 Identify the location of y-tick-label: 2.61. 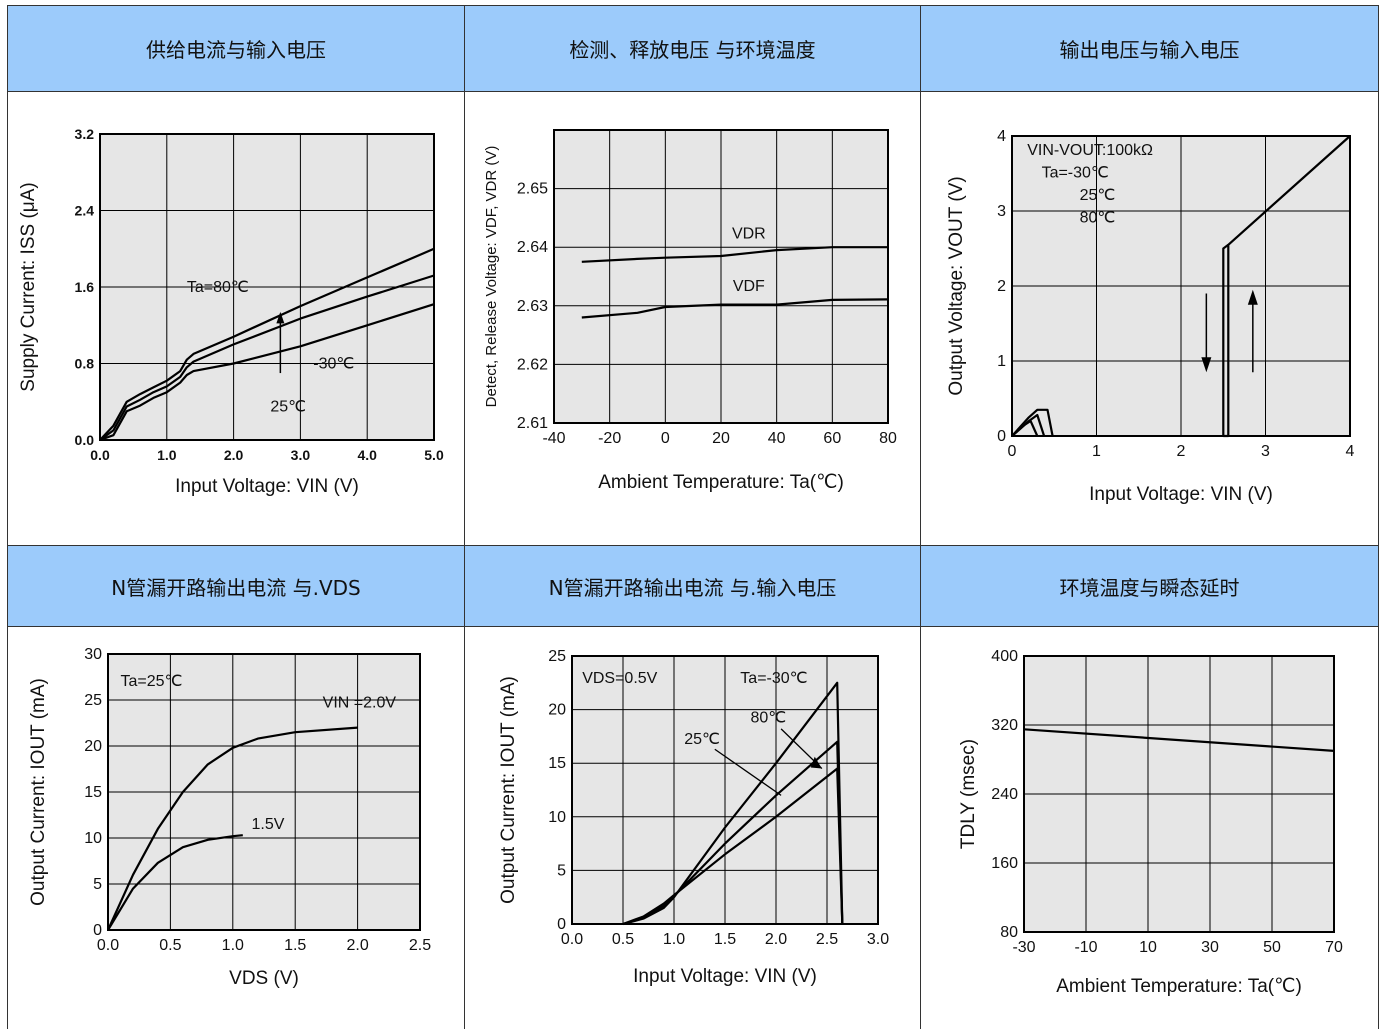
(532, 423).